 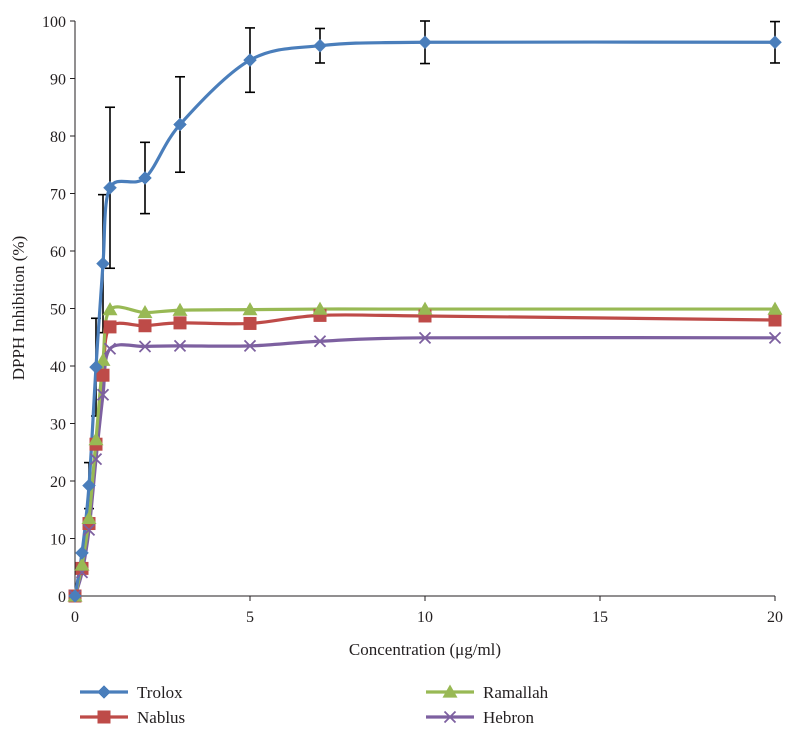 I want to click on y-tick-label: 70, so click(x=58, y=195).